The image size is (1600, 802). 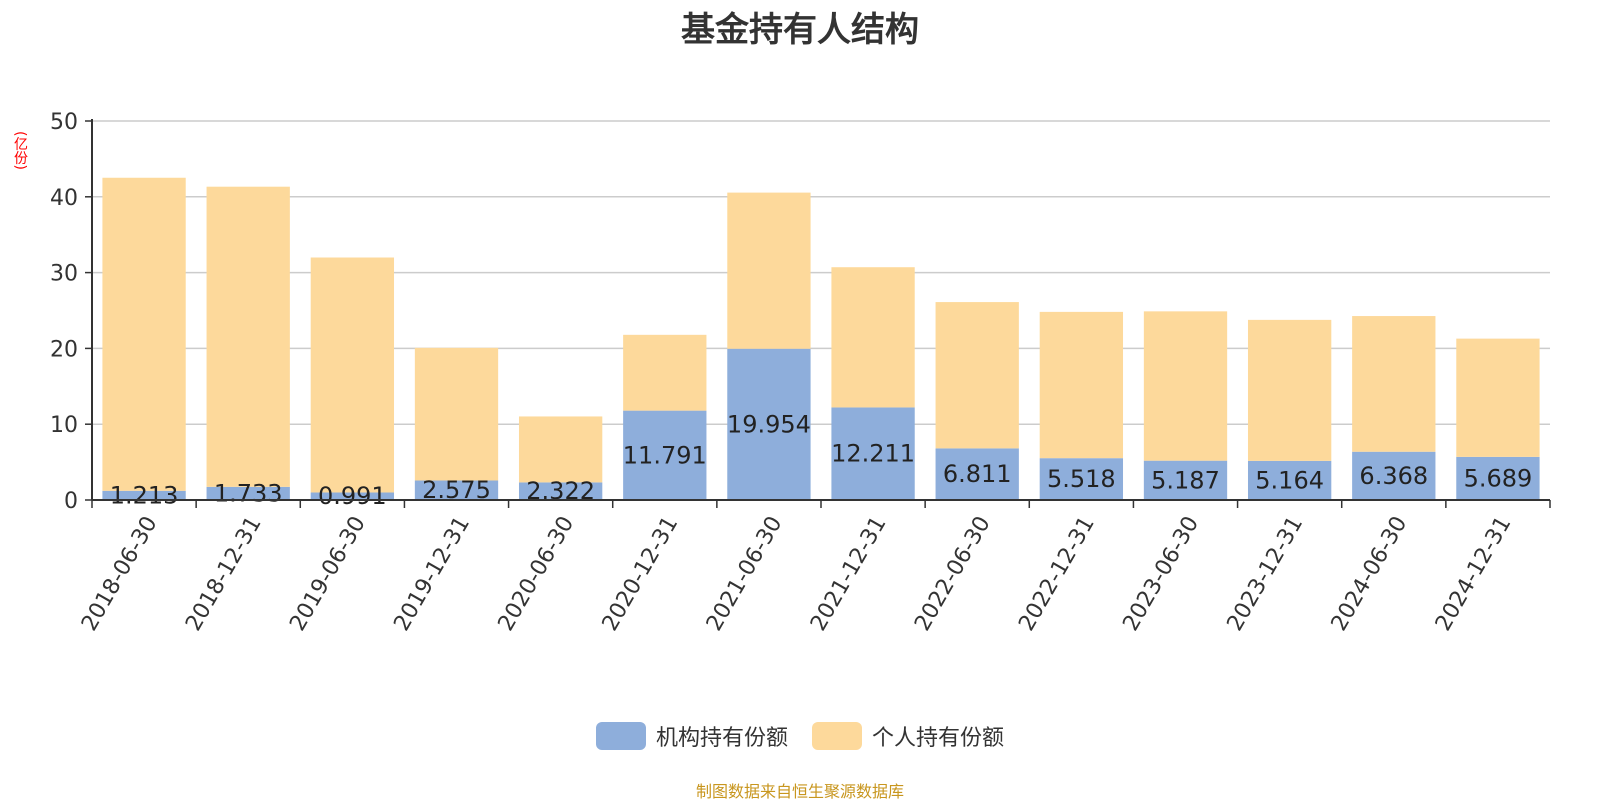 I want to click on y-tick-label: 0, so click(x=71, y=501).